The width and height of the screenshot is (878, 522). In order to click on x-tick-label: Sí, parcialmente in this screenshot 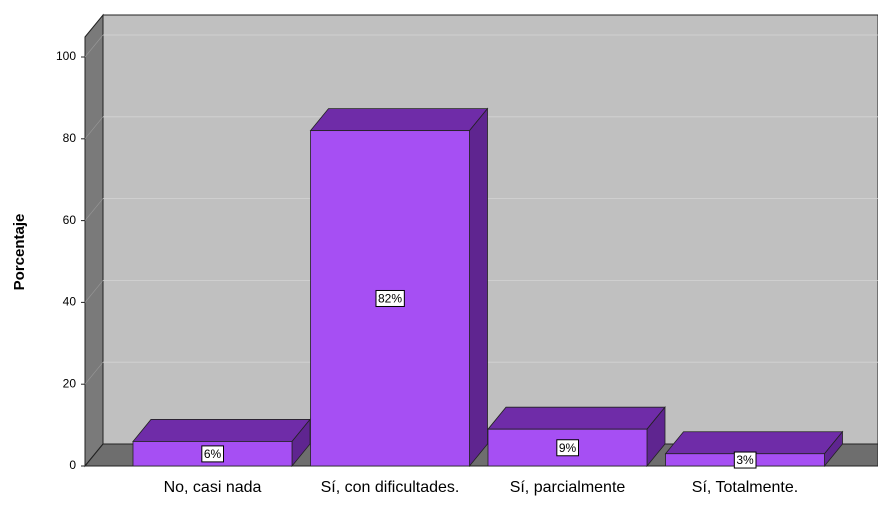, I will do `click(567, 487)`.